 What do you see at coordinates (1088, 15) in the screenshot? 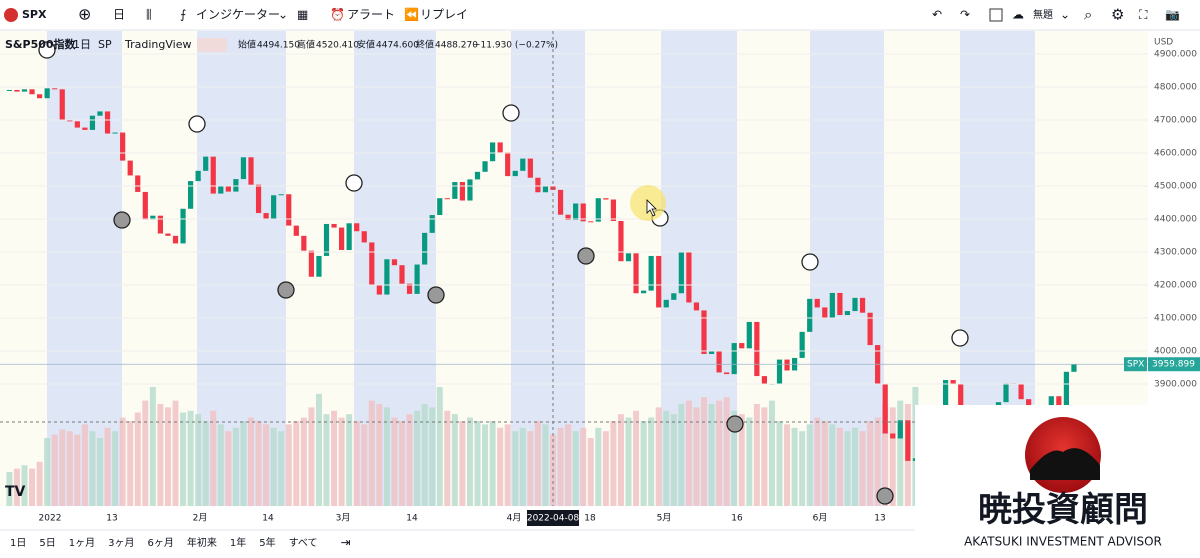
I see `search: ⌕` at bounding box center [1088, 15].